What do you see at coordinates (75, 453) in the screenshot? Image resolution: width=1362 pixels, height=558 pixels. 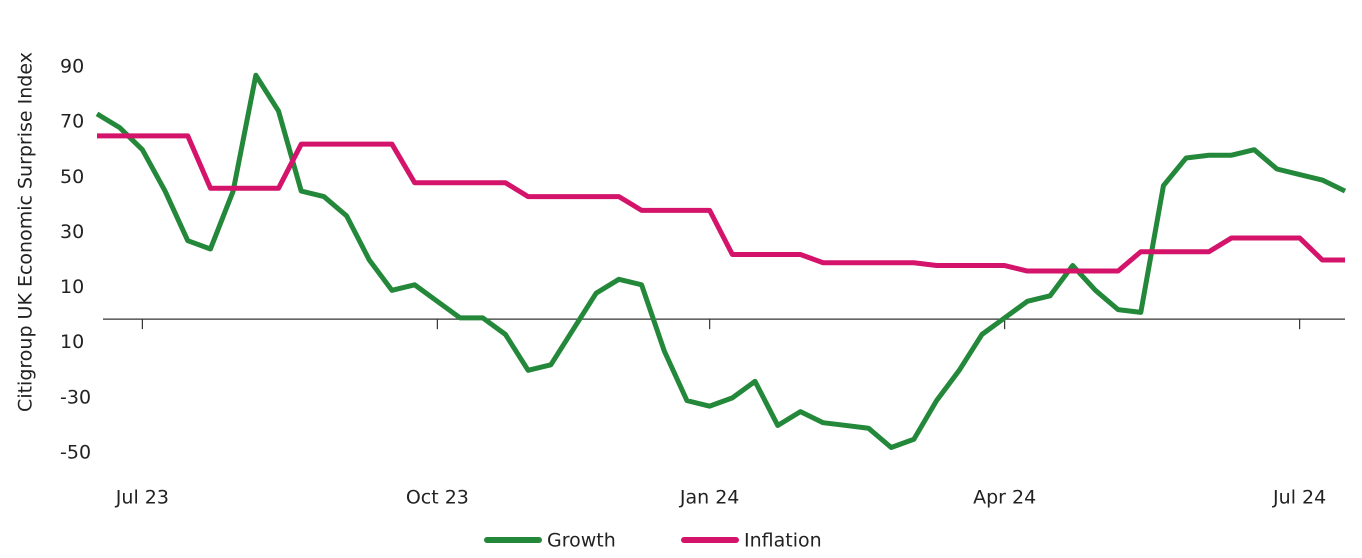 I see `y-tick-label: -50` at bounding box center [75, 453].